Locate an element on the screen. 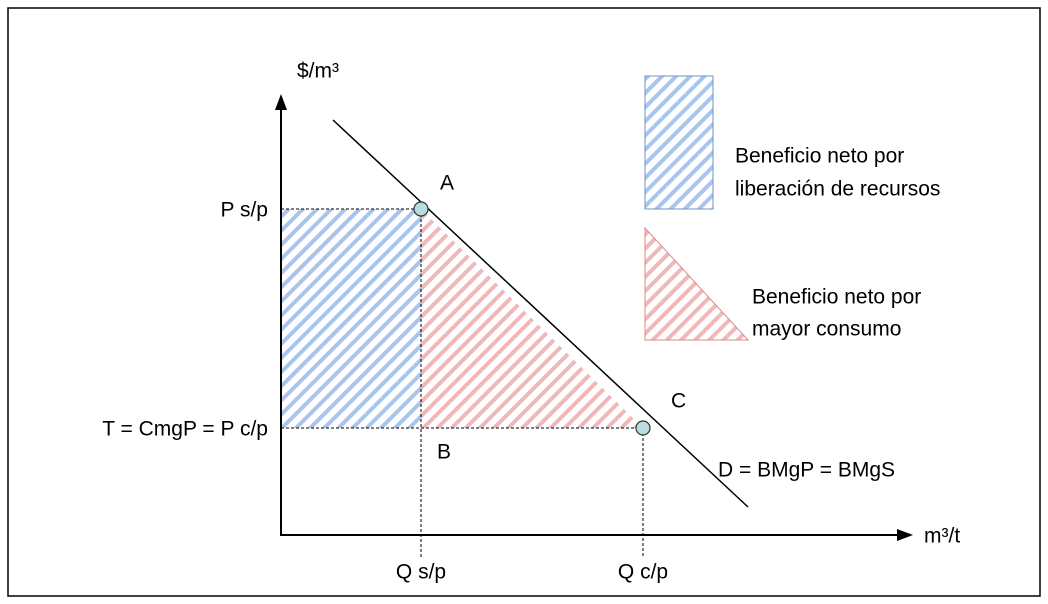  legend-text: liberación de recursos is located at coordinates (837, 189).